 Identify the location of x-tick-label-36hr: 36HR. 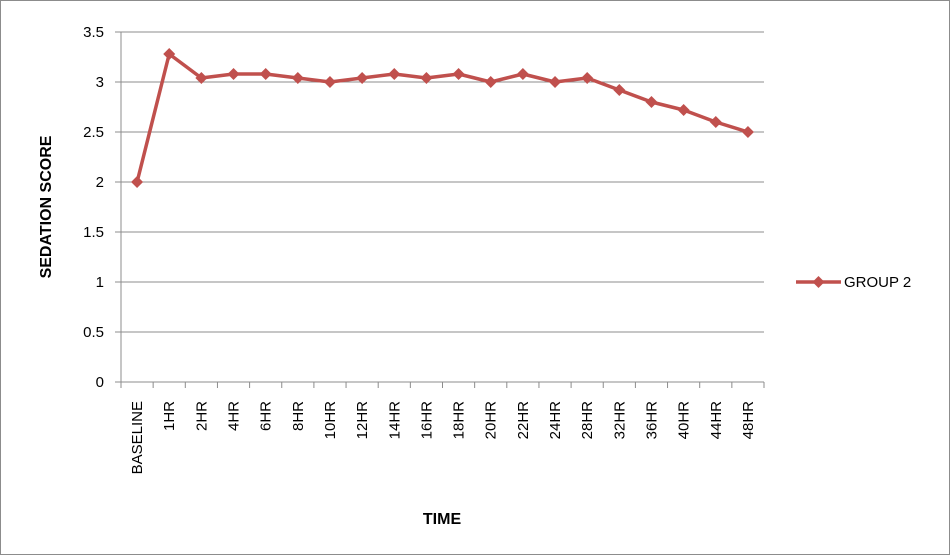
(651, 420).